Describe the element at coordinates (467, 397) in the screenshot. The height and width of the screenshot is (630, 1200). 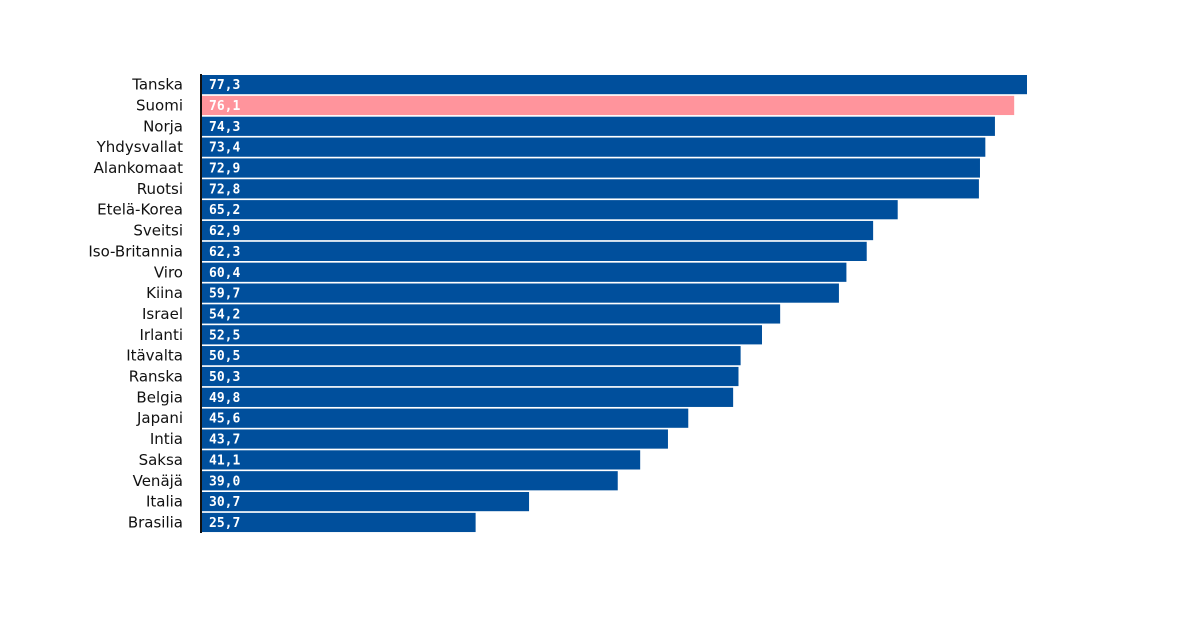
I see `bar-belgia` at that location.